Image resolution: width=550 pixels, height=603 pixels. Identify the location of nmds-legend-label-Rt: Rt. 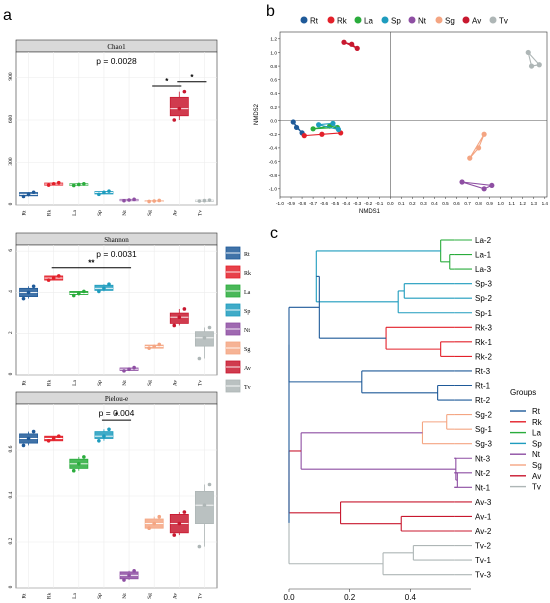
(314, 21).